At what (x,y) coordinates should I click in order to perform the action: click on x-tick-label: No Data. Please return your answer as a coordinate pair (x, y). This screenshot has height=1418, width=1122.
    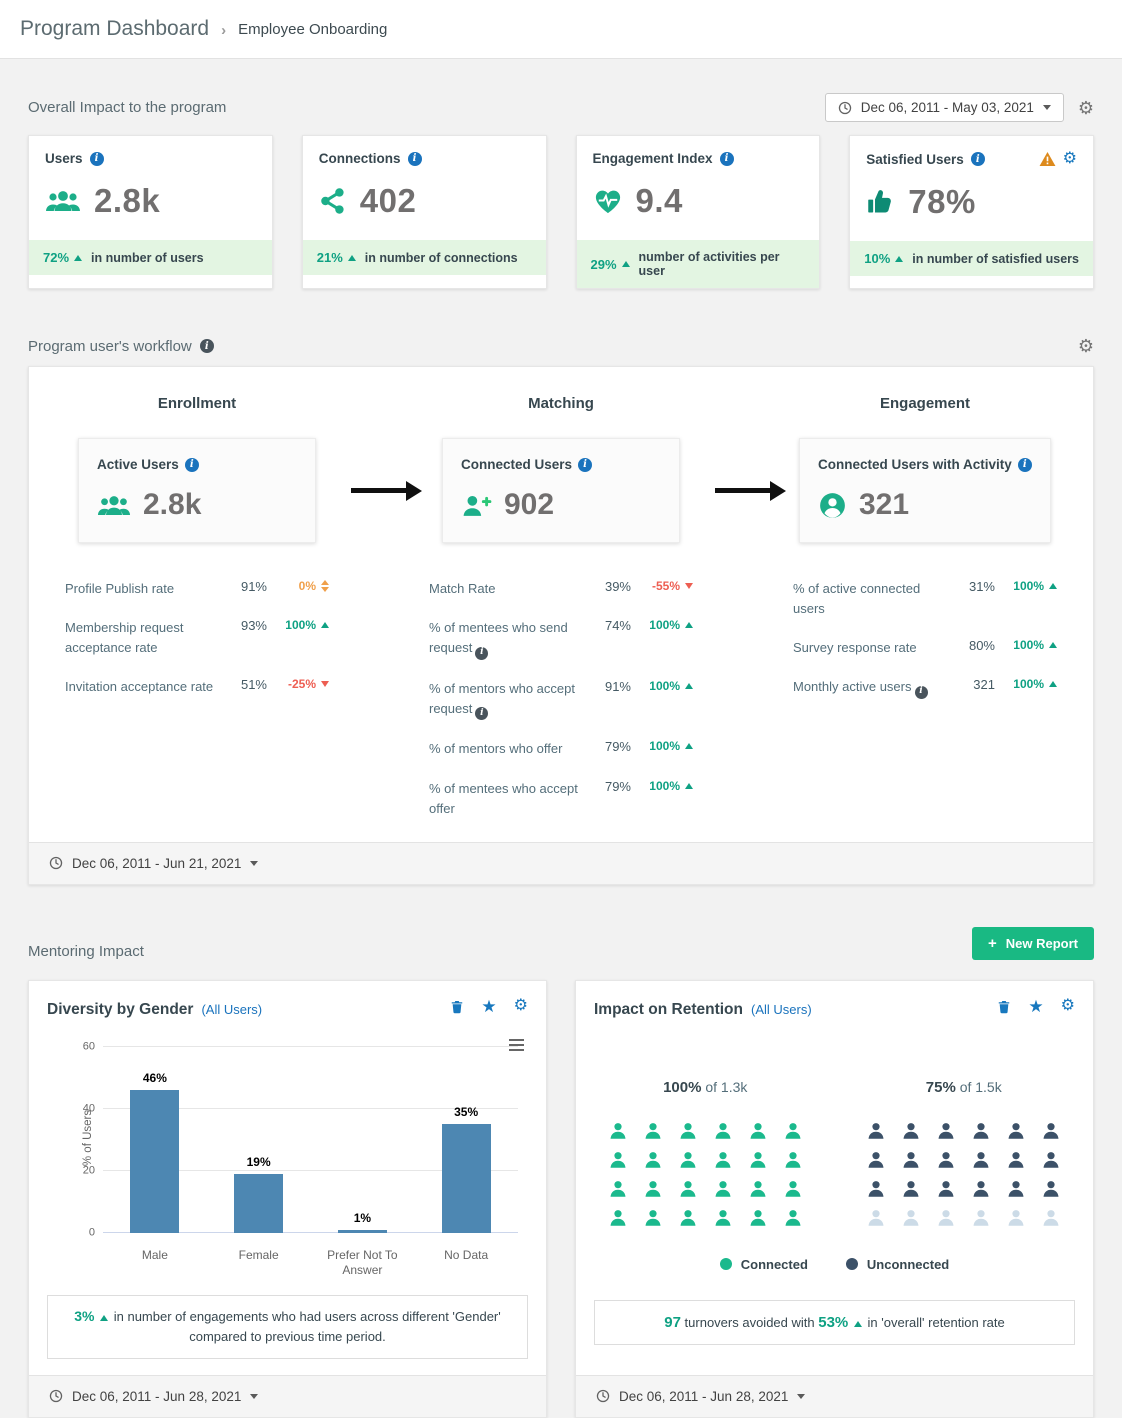
    Looking at the image, I should click on (466, 1254).